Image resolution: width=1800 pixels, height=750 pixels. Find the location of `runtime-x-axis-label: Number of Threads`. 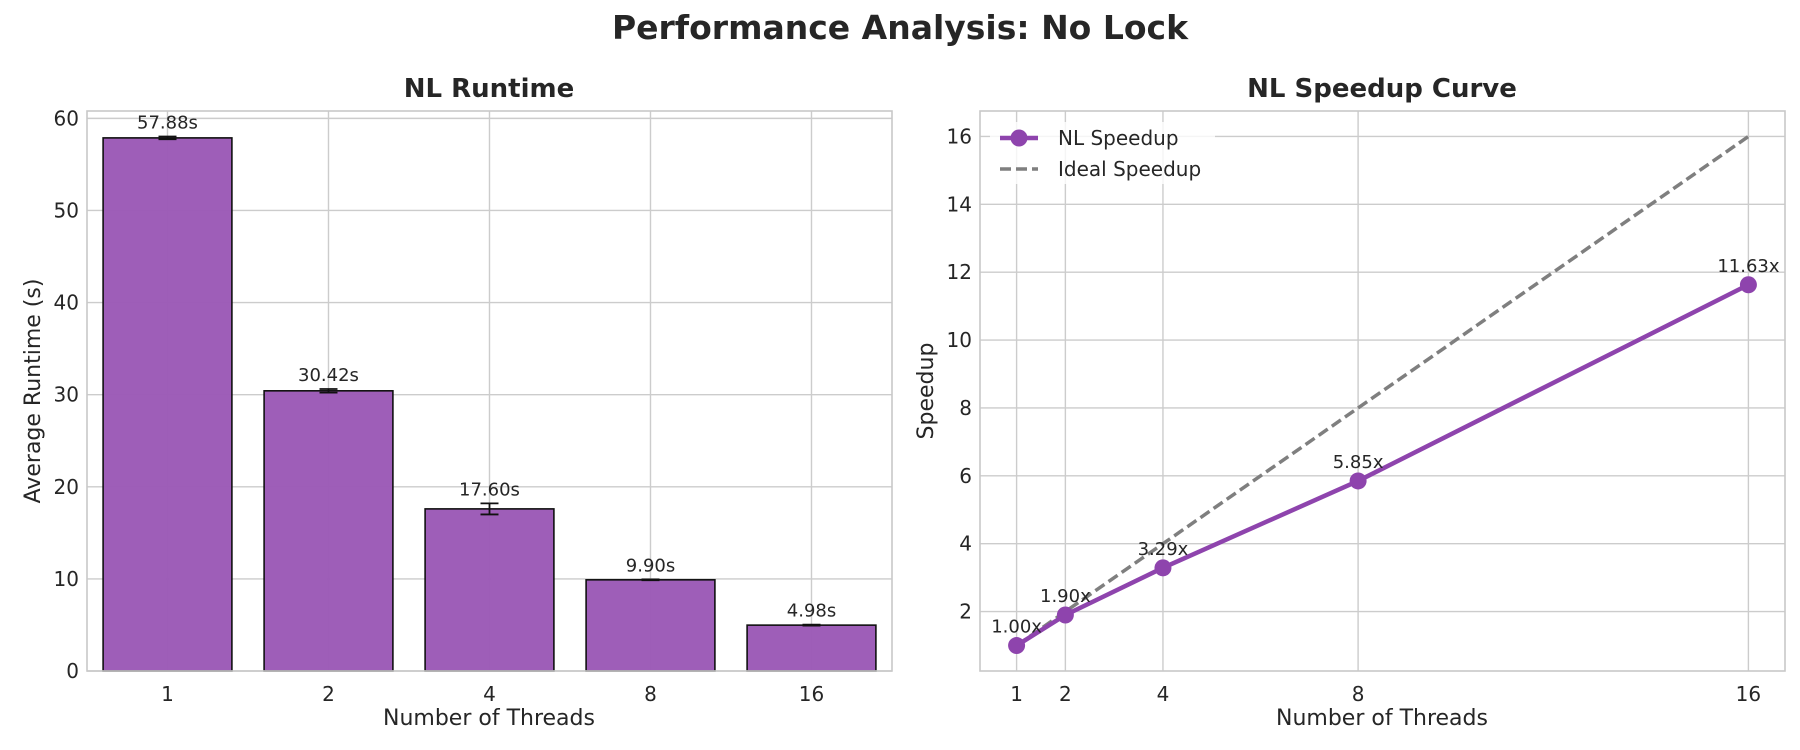

runtime-x-axis-label: Number of Threads is located at coordinates (489, 718).